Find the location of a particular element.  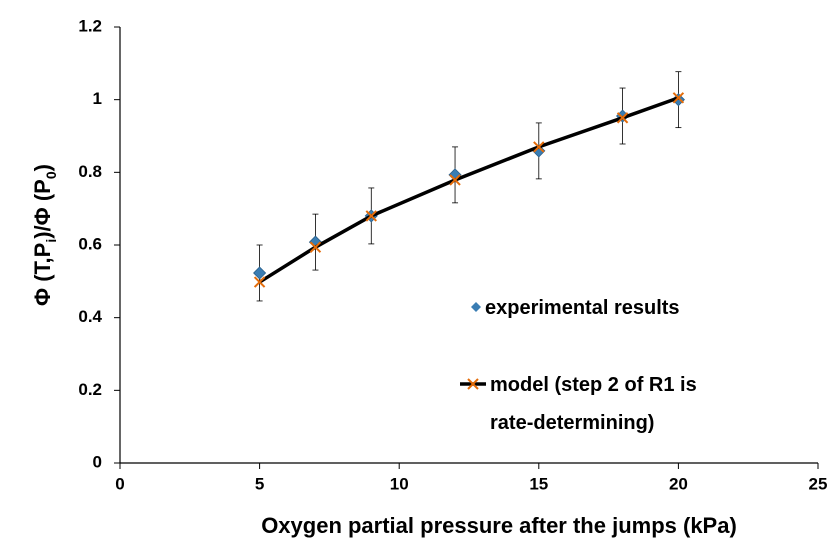

y-axis-title: Φ (T,Pi)/Φ (P0) is located at coordinates (44, 235).